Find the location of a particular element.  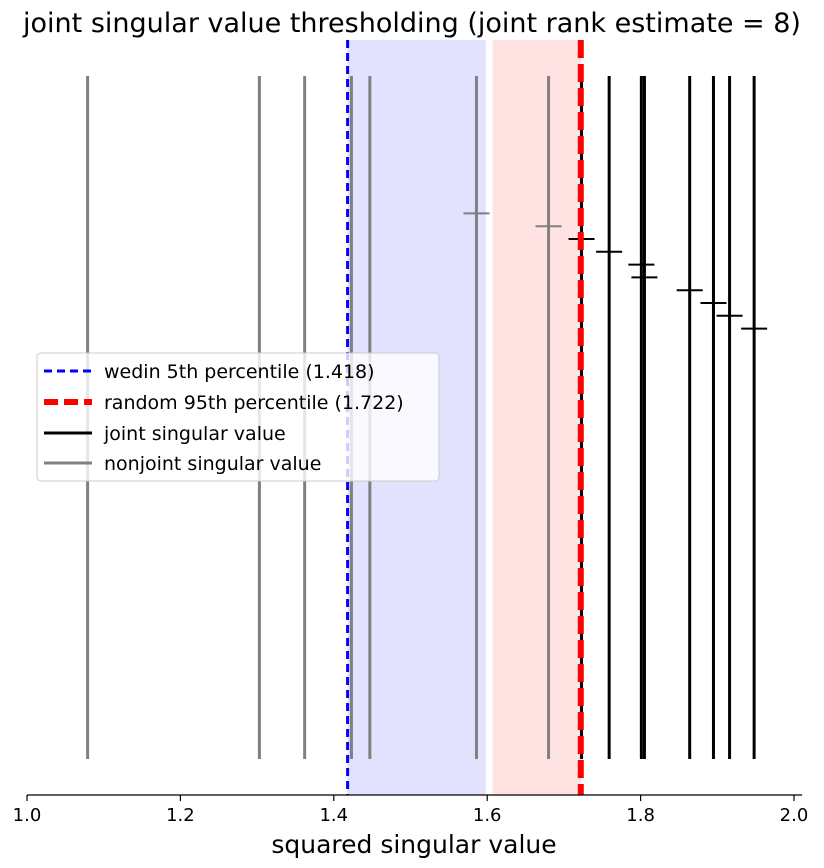

legend-label-wedin: wedin 5th percentile (1.418) is located at coordinates (239, 372).